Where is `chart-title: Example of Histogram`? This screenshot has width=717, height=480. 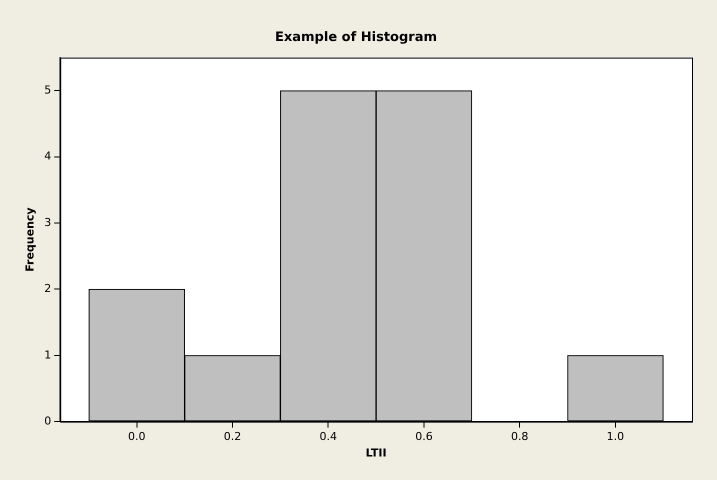
chart-title: Example of Histogram is located at coordinates (356, 38).